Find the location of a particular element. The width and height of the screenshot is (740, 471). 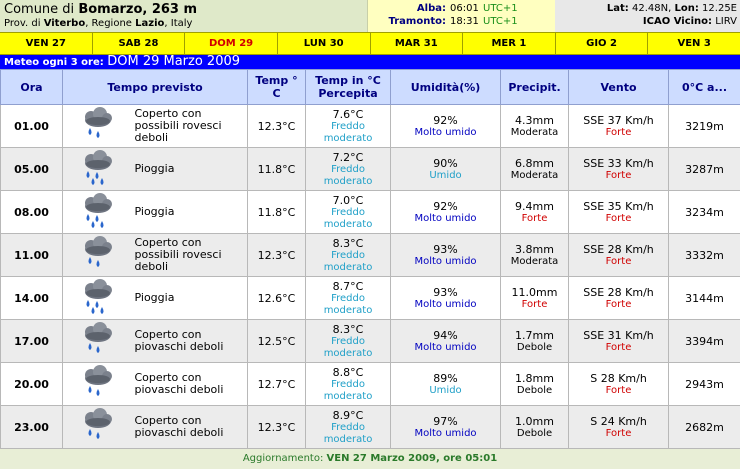

precip-cell: 6.8mm Moderata is located at coordinates (535, 169).